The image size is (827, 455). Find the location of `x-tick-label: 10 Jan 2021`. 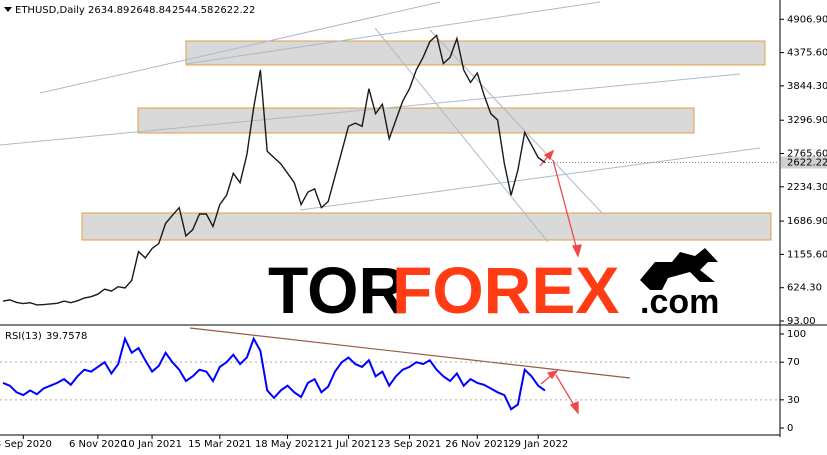

x-tick-label: 10 Jan 2021 is located at coordinates (152, 444).